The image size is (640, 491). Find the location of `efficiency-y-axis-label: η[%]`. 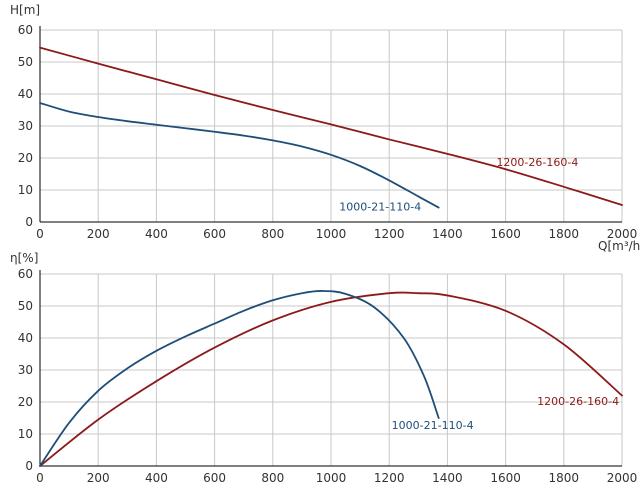

efficiency-y-axis-label: η[%] is located at coordinates (24, 258).